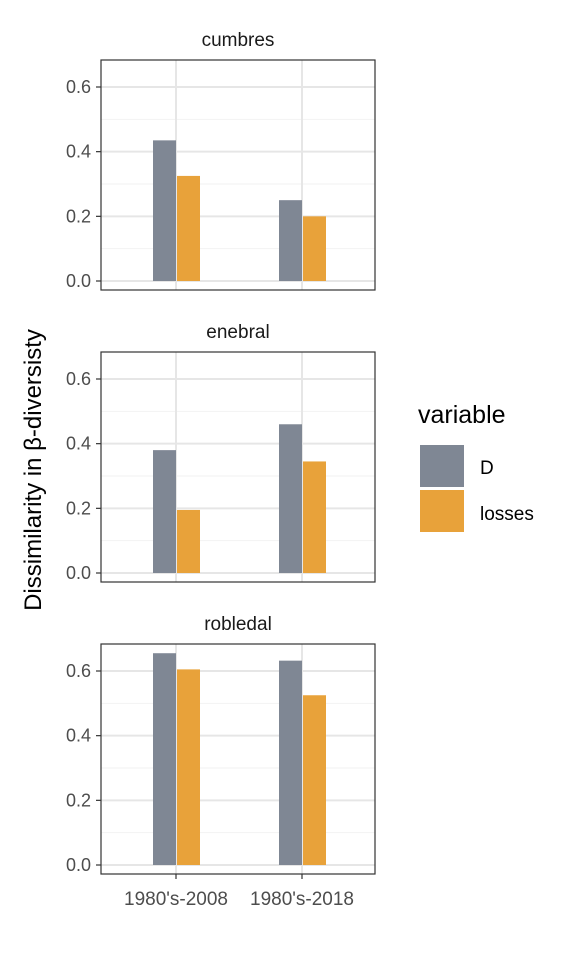 This screenshot has width=576, height=960. I want to click on facet-title: enebral, so click(237, 332).